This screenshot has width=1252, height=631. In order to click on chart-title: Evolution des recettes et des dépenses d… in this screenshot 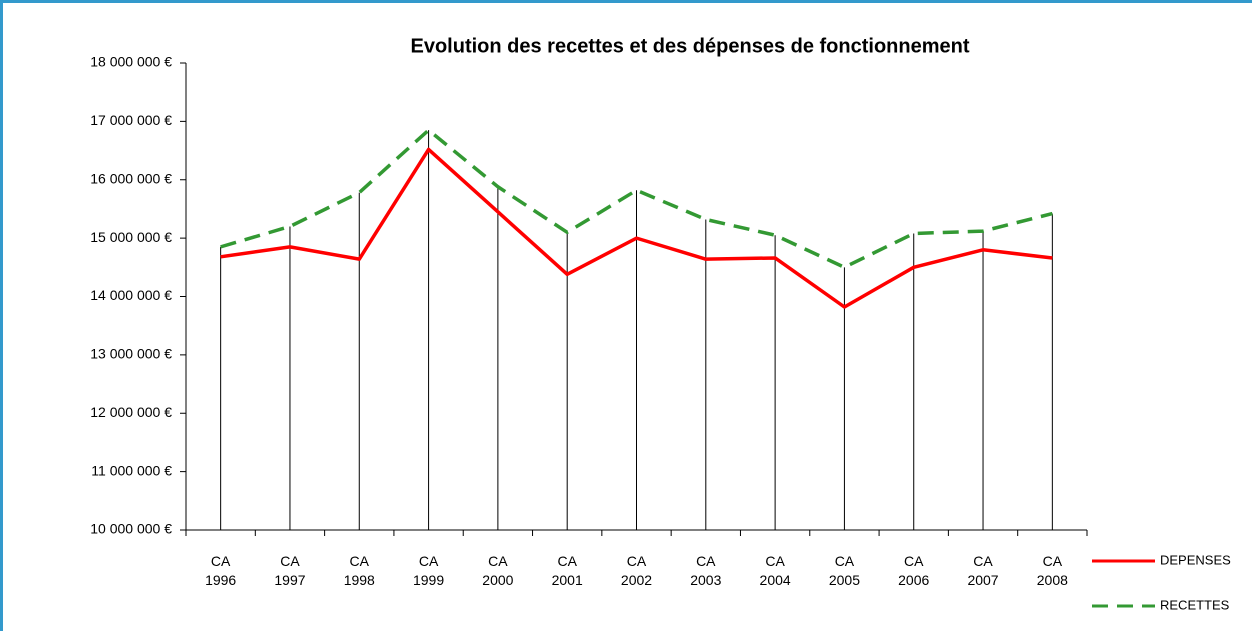, I will do `click(689, 46)`.